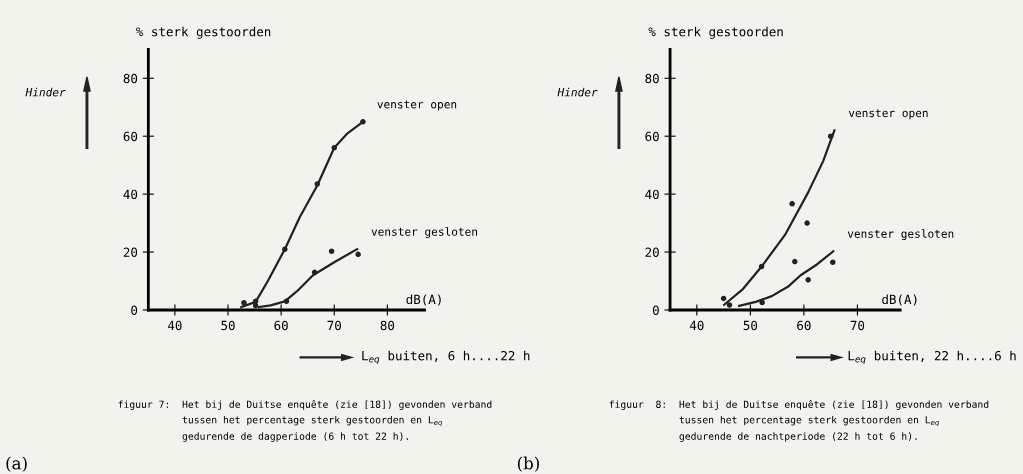 The height and width of the screenshot is (474, 1023). I want to click on text: L$_{eq}$ buiten, 22 h....6 h, so click(932, 357).